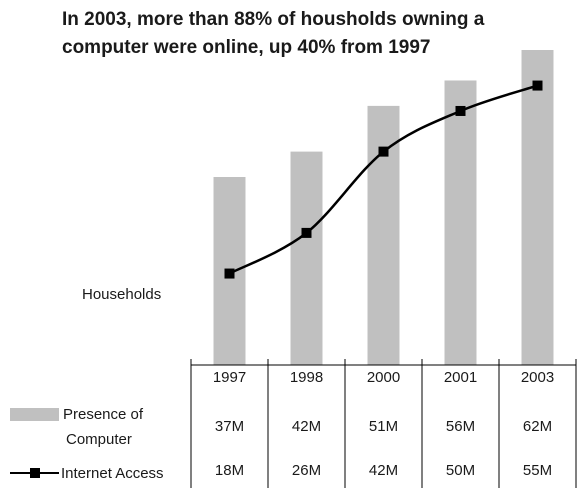  Describe the element at coordinates (306, 377) in the screenshot. I see `category-label-1998: 1998` at that location.